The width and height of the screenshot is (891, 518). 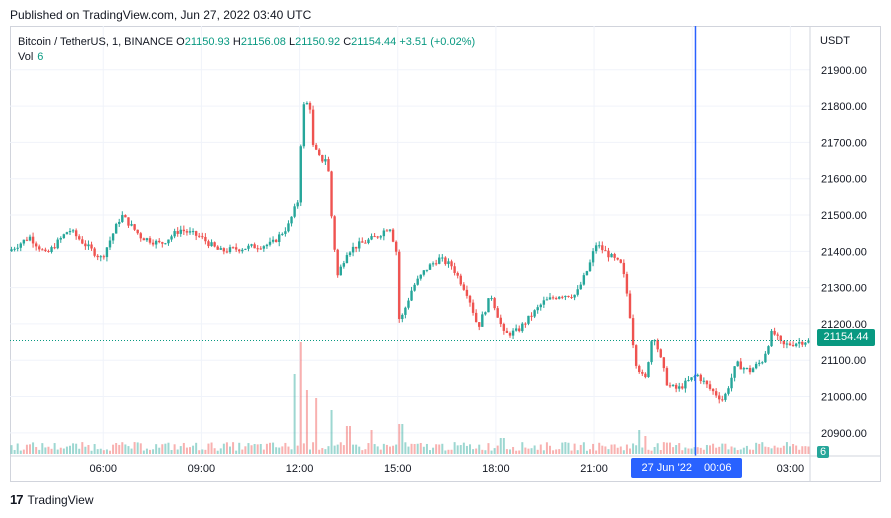 What do you see at coordinates (844, 71) in the screenshot?
I see `price-tick-label: 21900.00` at bounding box center [844, 71].